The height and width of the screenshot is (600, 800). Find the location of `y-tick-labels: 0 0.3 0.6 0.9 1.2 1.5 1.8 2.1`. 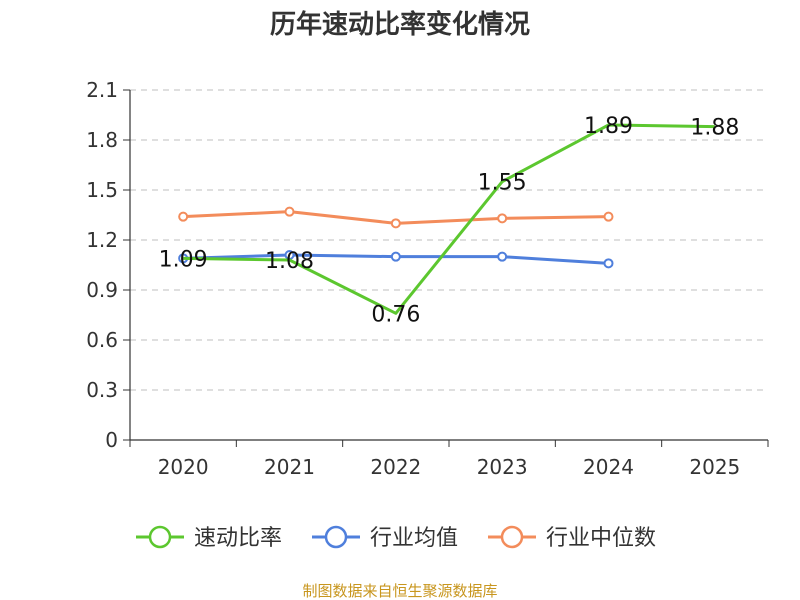

y-tick-labels: 0 0.3 0.6 0.9 1.2 1.5 1.8 2.1 is located at coordinates (102, 265).